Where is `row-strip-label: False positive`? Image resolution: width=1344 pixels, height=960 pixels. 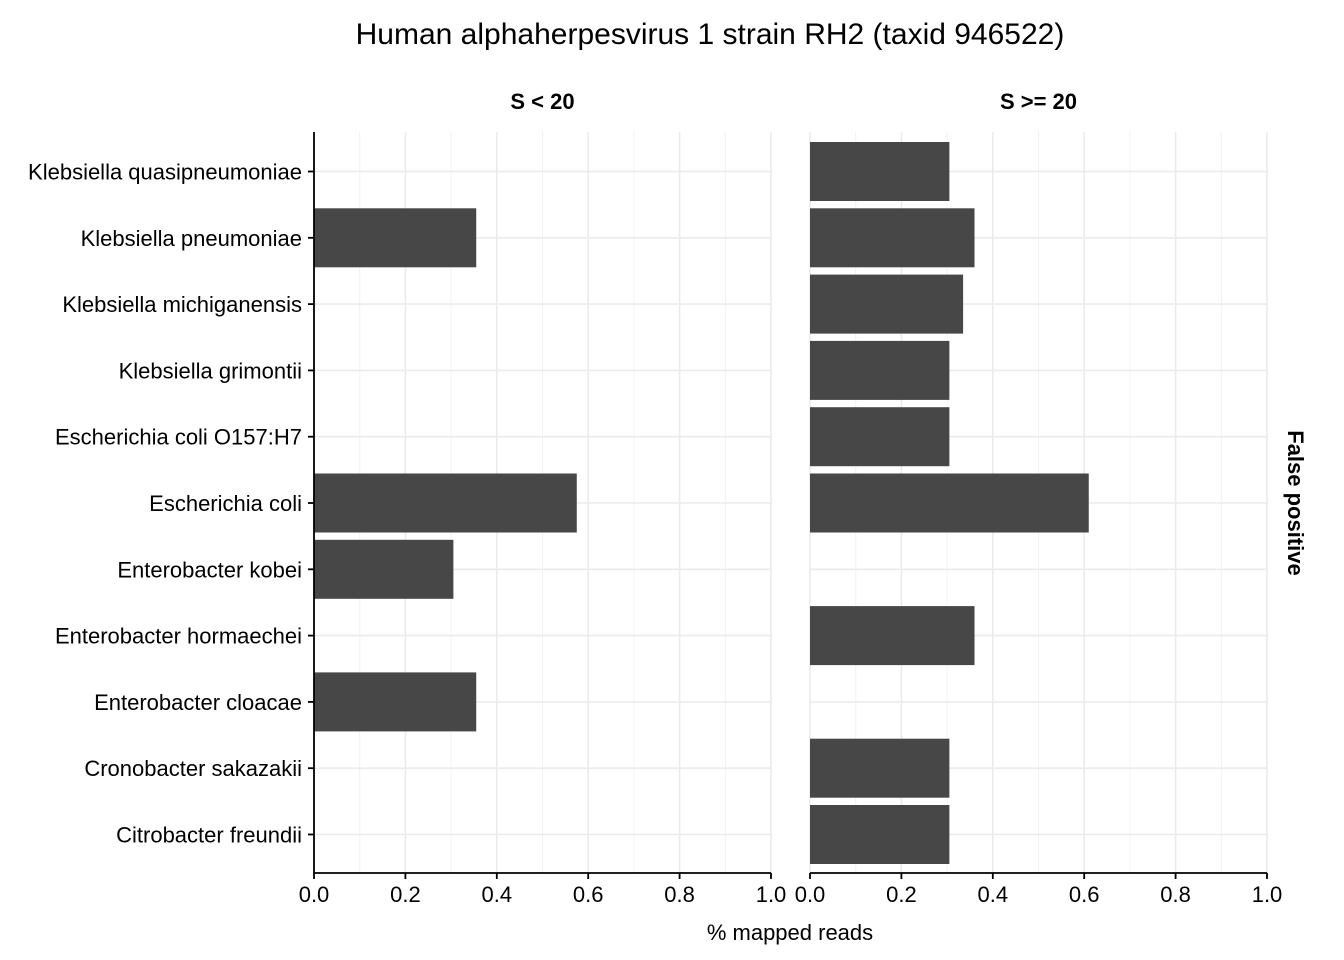
row-strip-label: False positive is located at coordinates (1295, 503).